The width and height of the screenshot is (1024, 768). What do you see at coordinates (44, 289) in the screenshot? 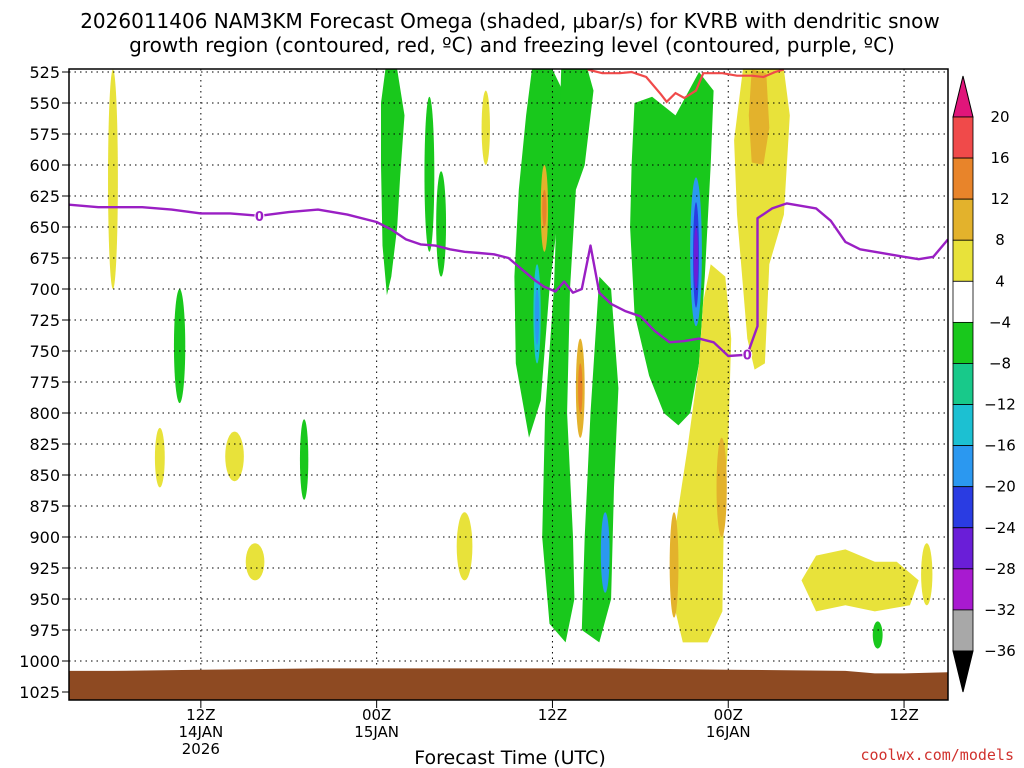
I see `y-tick-label-700: 700` at bounding box center [44, 289].